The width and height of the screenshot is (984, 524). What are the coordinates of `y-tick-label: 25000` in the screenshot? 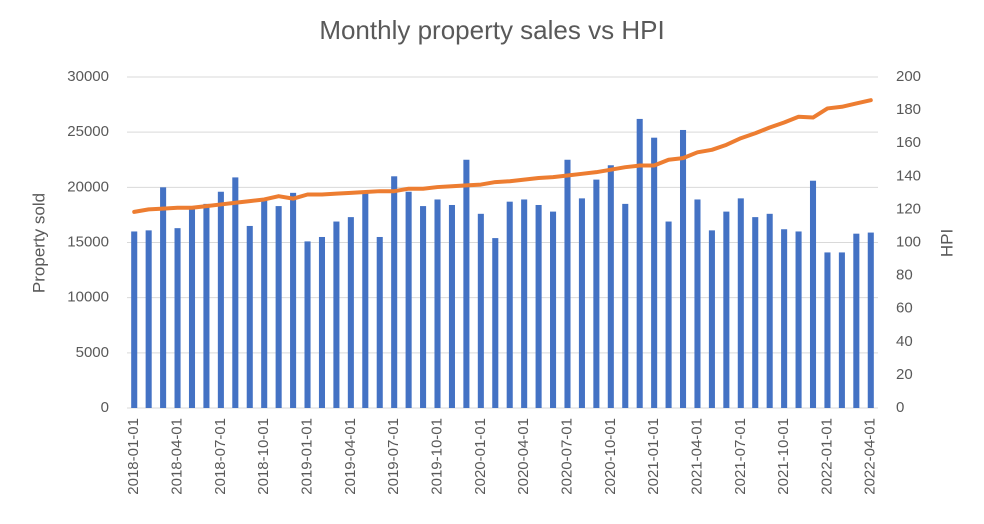 It's located at (88, 131).